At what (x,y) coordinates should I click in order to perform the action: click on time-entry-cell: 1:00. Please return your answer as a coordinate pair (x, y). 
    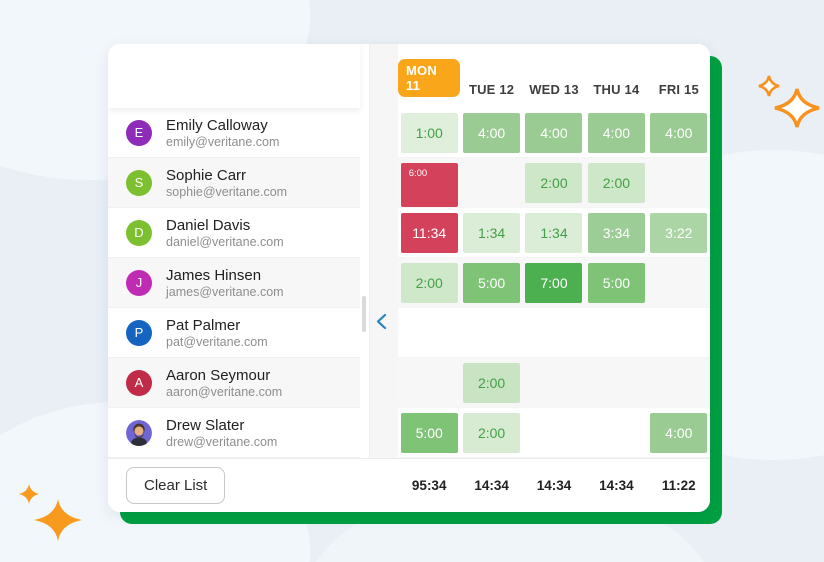
    Looking at the image, I should click on (429, 133).